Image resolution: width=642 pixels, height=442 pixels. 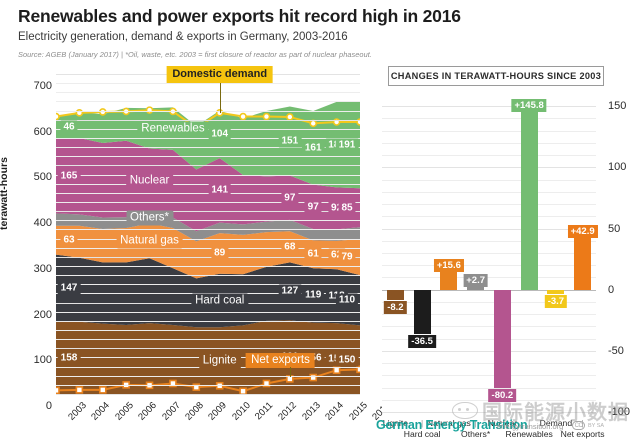 I want to click on value-label: 110, so click(x=347, y=300).